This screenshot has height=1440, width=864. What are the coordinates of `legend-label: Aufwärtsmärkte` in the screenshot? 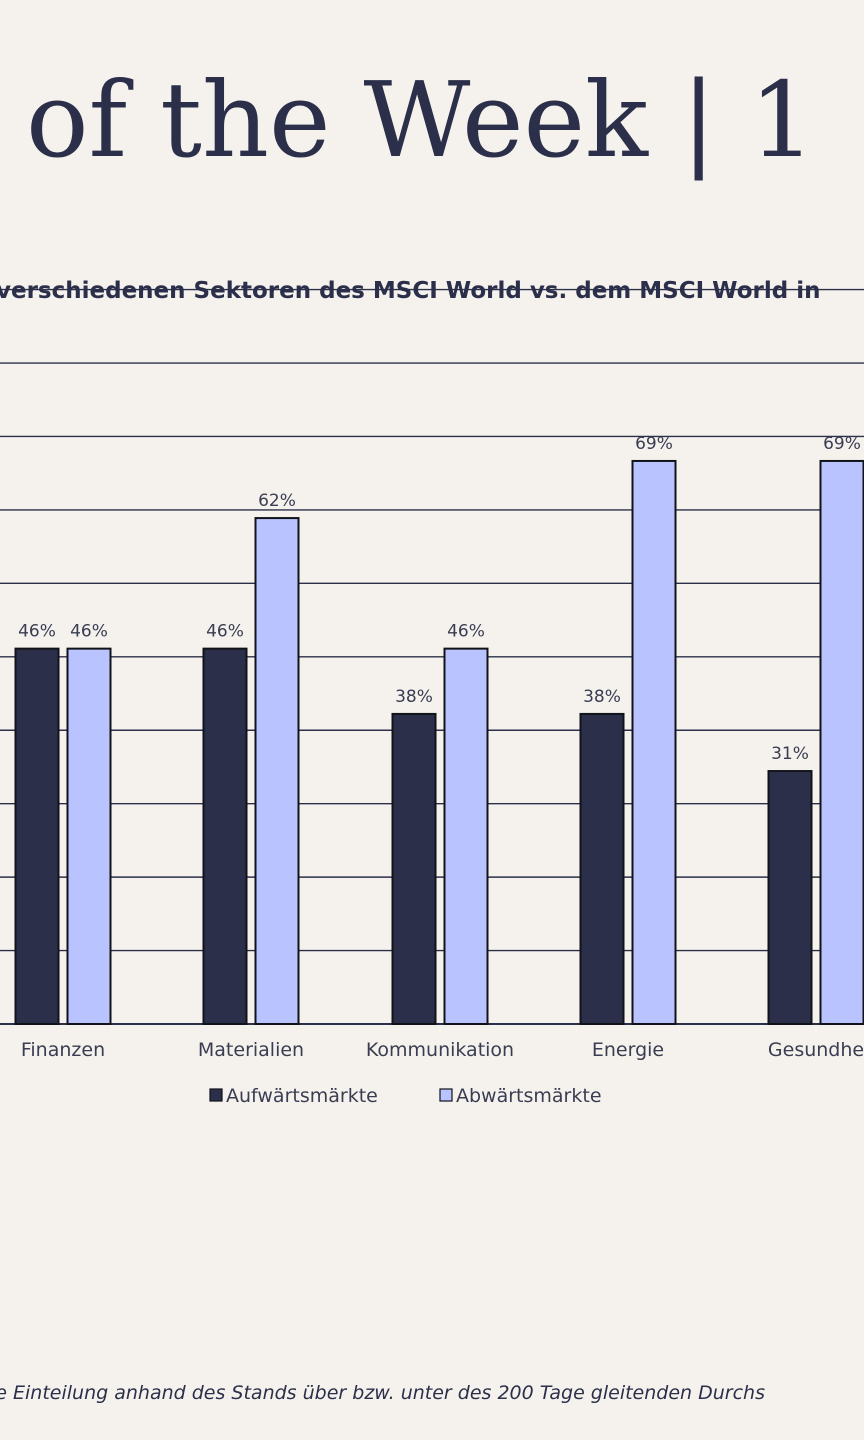 It's located at (302, 1096).